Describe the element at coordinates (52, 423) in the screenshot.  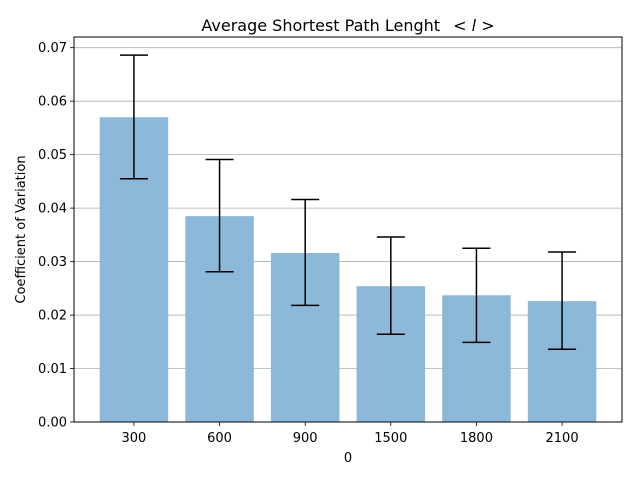
I see `y-tick-label: 0.00` at that location.